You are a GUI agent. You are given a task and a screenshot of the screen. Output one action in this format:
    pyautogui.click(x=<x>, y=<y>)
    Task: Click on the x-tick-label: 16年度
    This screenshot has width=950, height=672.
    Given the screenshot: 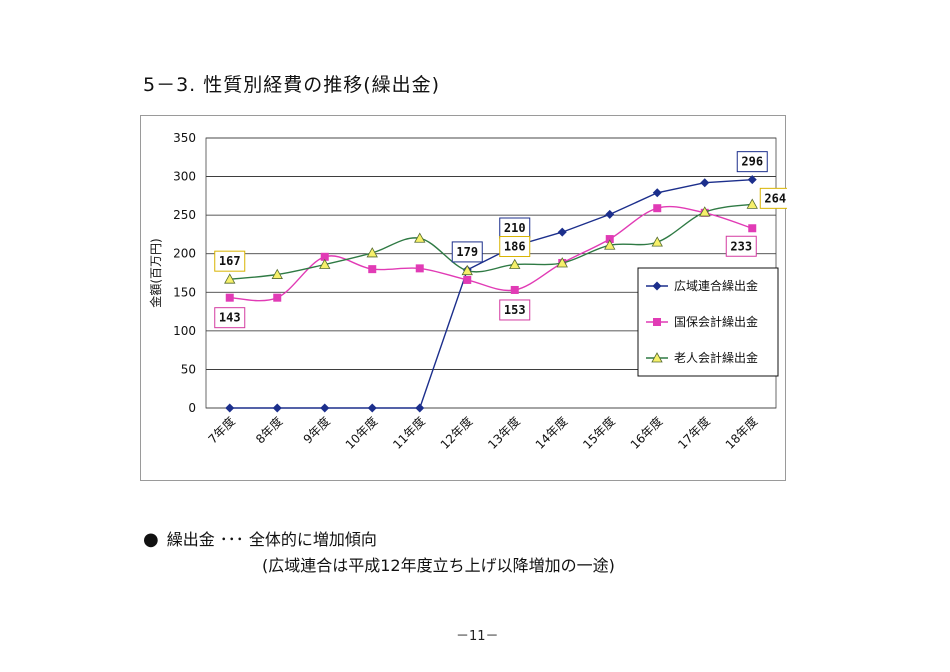 What is the action you would take?
    pyautogui.click(x=646, y=433)
    